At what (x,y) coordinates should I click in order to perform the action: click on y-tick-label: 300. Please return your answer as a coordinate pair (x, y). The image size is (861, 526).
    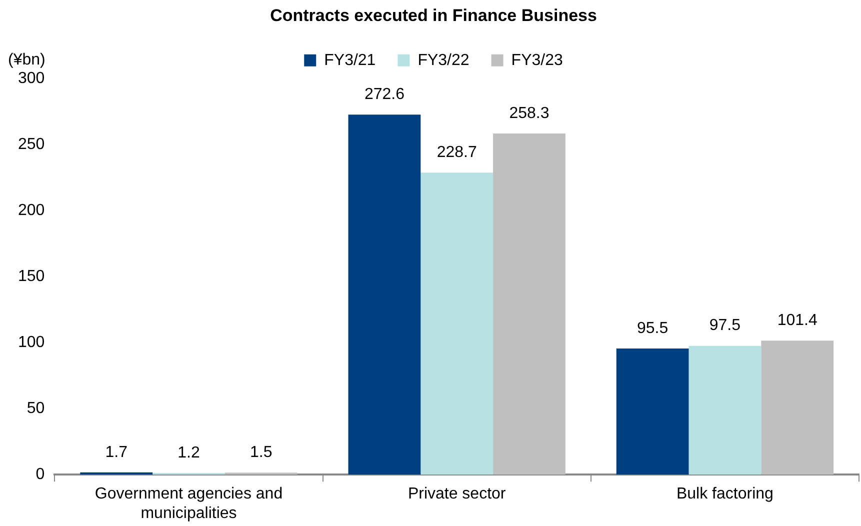
    Looking at the image, I should click on (31, 78).